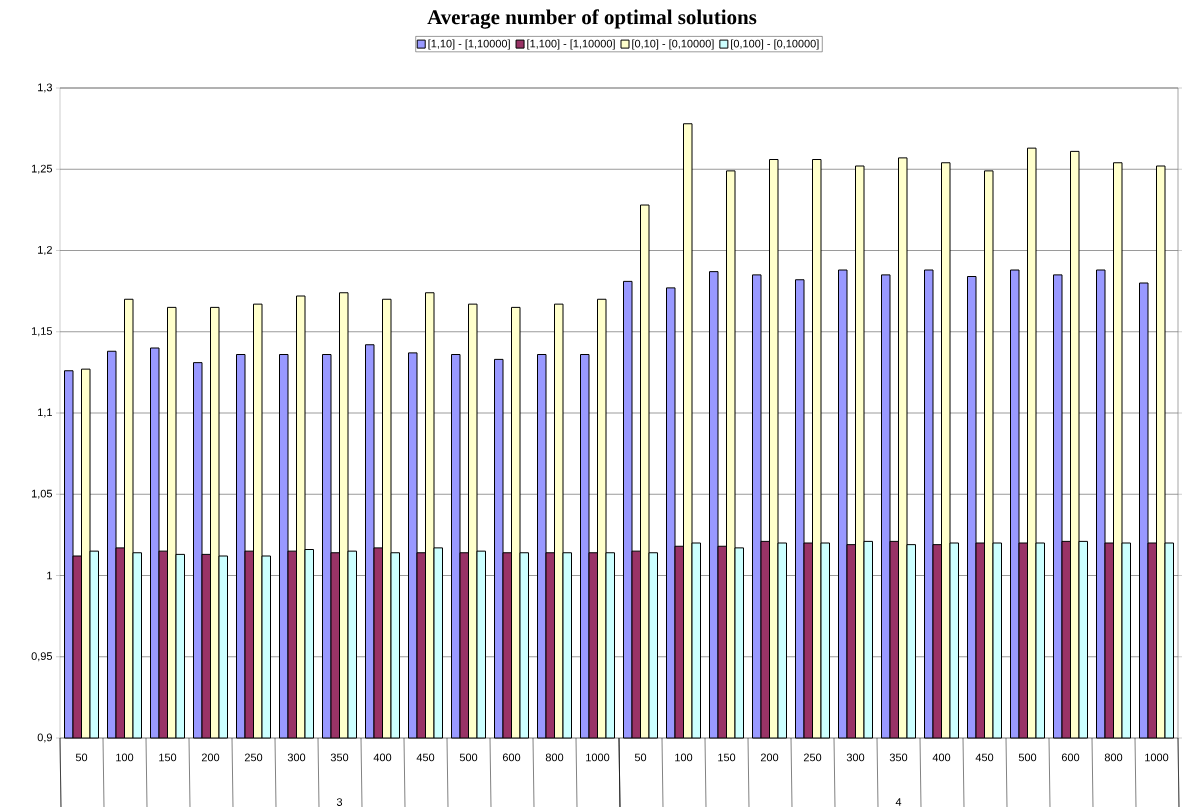 This screenshot has height=807, width=1184. I want to click on y-tick-label: 1, so click(49, 575).